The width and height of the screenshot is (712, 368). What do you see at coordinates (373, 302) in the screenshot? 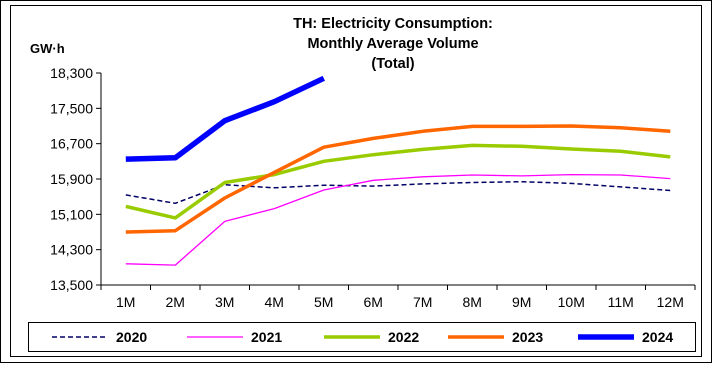
I see `x-tick-label: 6M` at bounding box center [373, 302].